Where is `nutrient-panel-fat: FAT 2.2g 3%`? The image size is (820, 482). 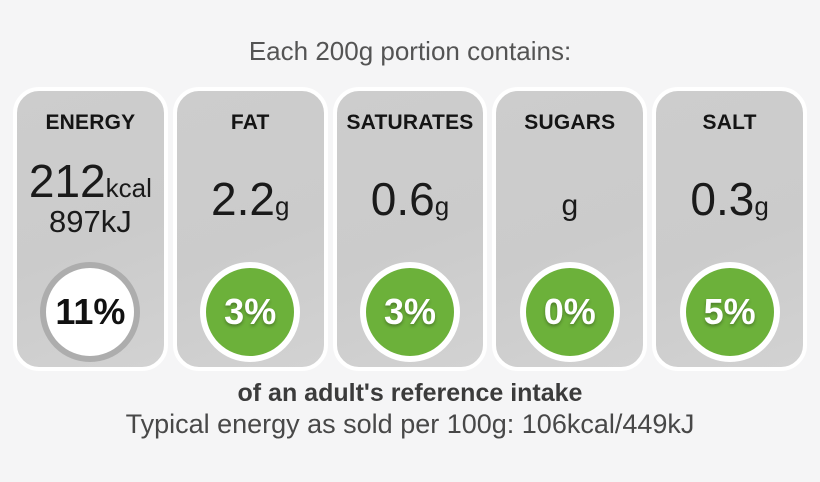
nutrient-panel-fat: FAT 2.2g 3% is located at coordinates (250, 229).